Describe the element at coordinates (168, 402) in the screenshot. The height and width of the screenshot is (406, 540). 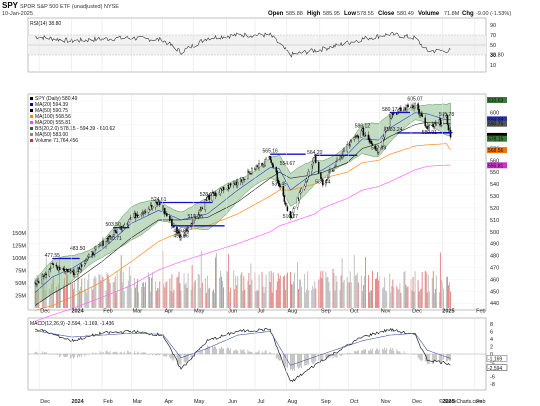
I see `month-tick-label: Apr` at that location.